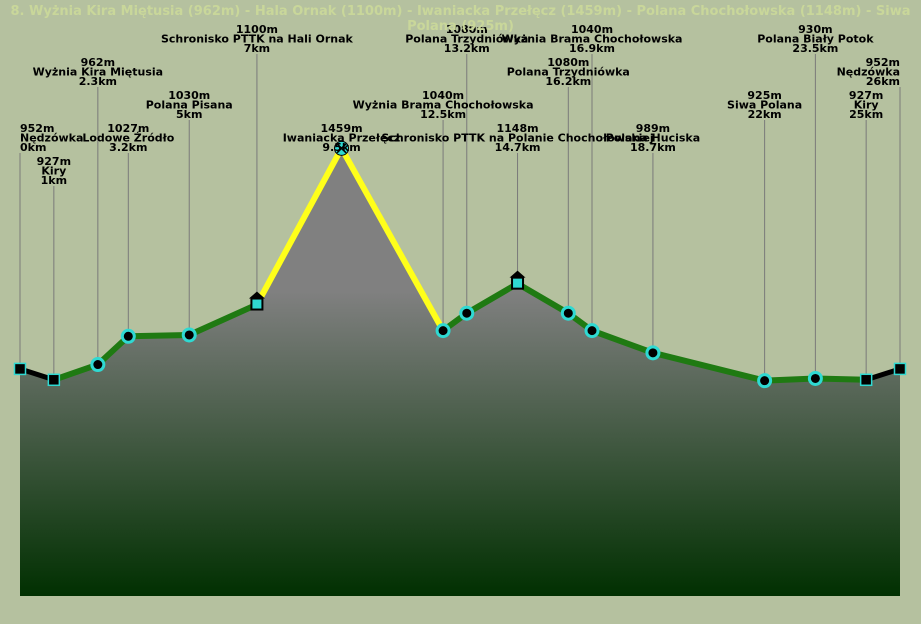  I want to click on waypoint-distance-label: 26km, so click(883, 81).